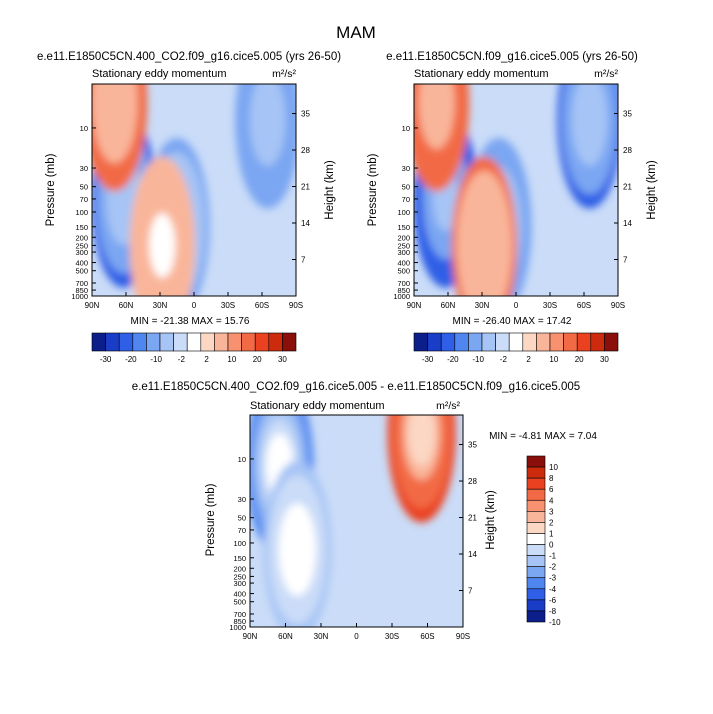 This screenshot has height=714, width=713. Describe the element at coordinates (551, 533) in the screenshot. I see `colorbar-label: 1` at that location.